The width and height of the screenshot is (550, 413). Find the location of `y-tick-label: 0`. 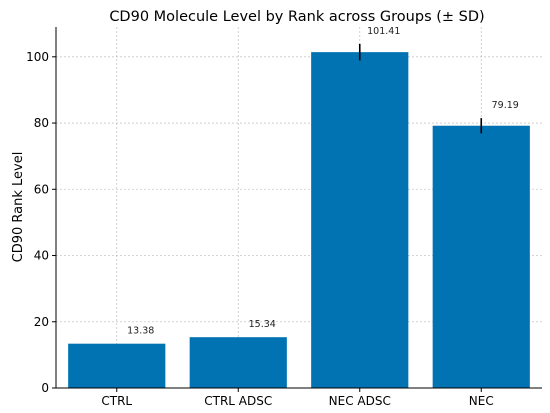

y-tick-label: 0 is located at coordinates (45, 388).